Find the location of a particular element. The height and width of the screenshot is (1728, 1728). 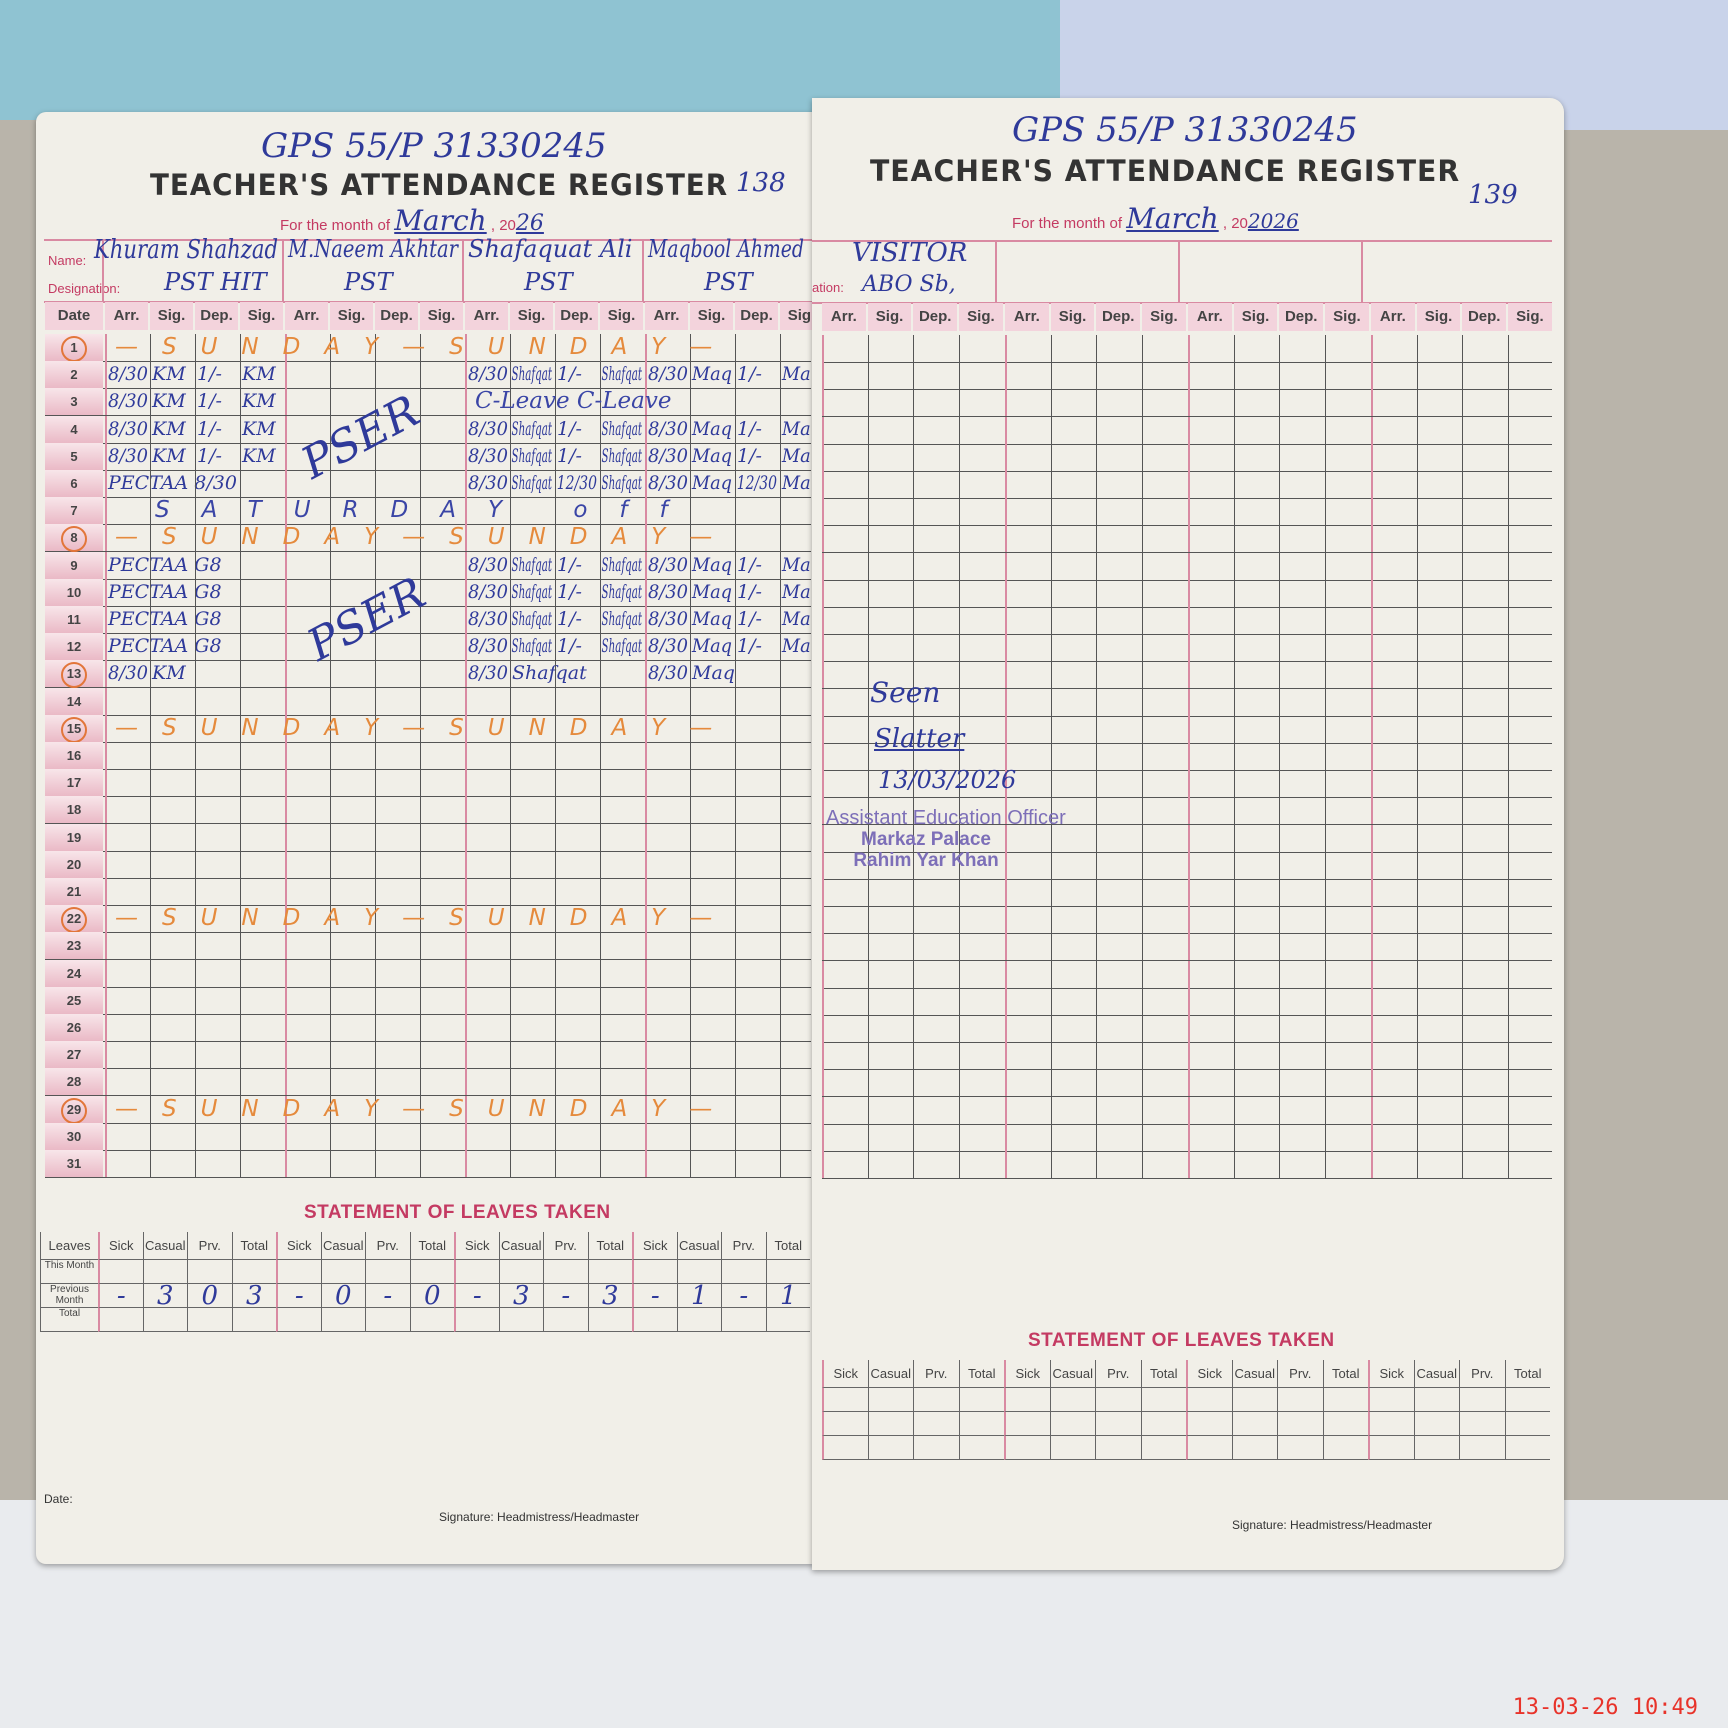

date-cell: 5 is located at coordinates (74, 456).